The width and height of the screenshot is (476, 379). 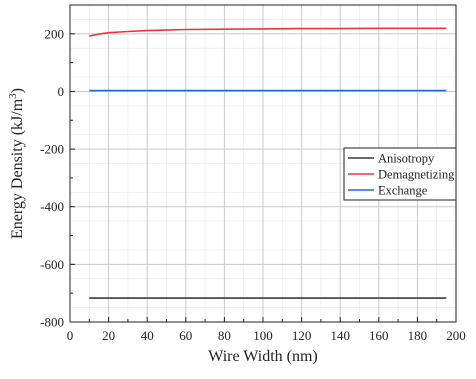 What do you see at coordinates (263, 335) in the screenshot?
I see `x-tick-label: 100` at bounding box center [263, 335].